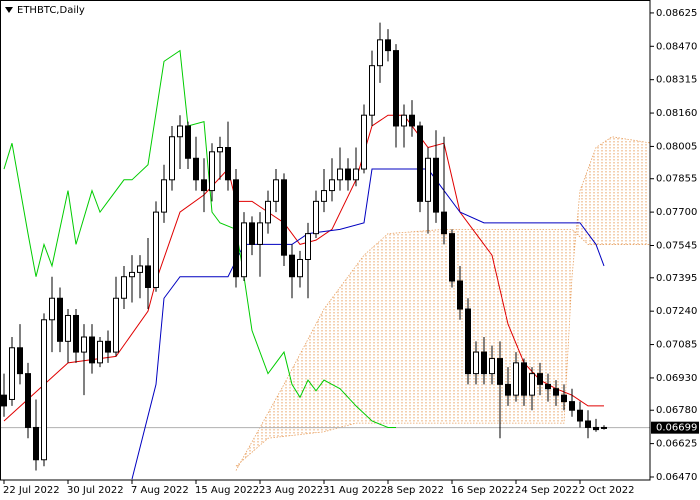 The width and height of the screenshot is (700, 500). Describe the element at coordinates (546, 490) in the screenshot. I see `x-tick-label: 24 Sep 2022` at that location.